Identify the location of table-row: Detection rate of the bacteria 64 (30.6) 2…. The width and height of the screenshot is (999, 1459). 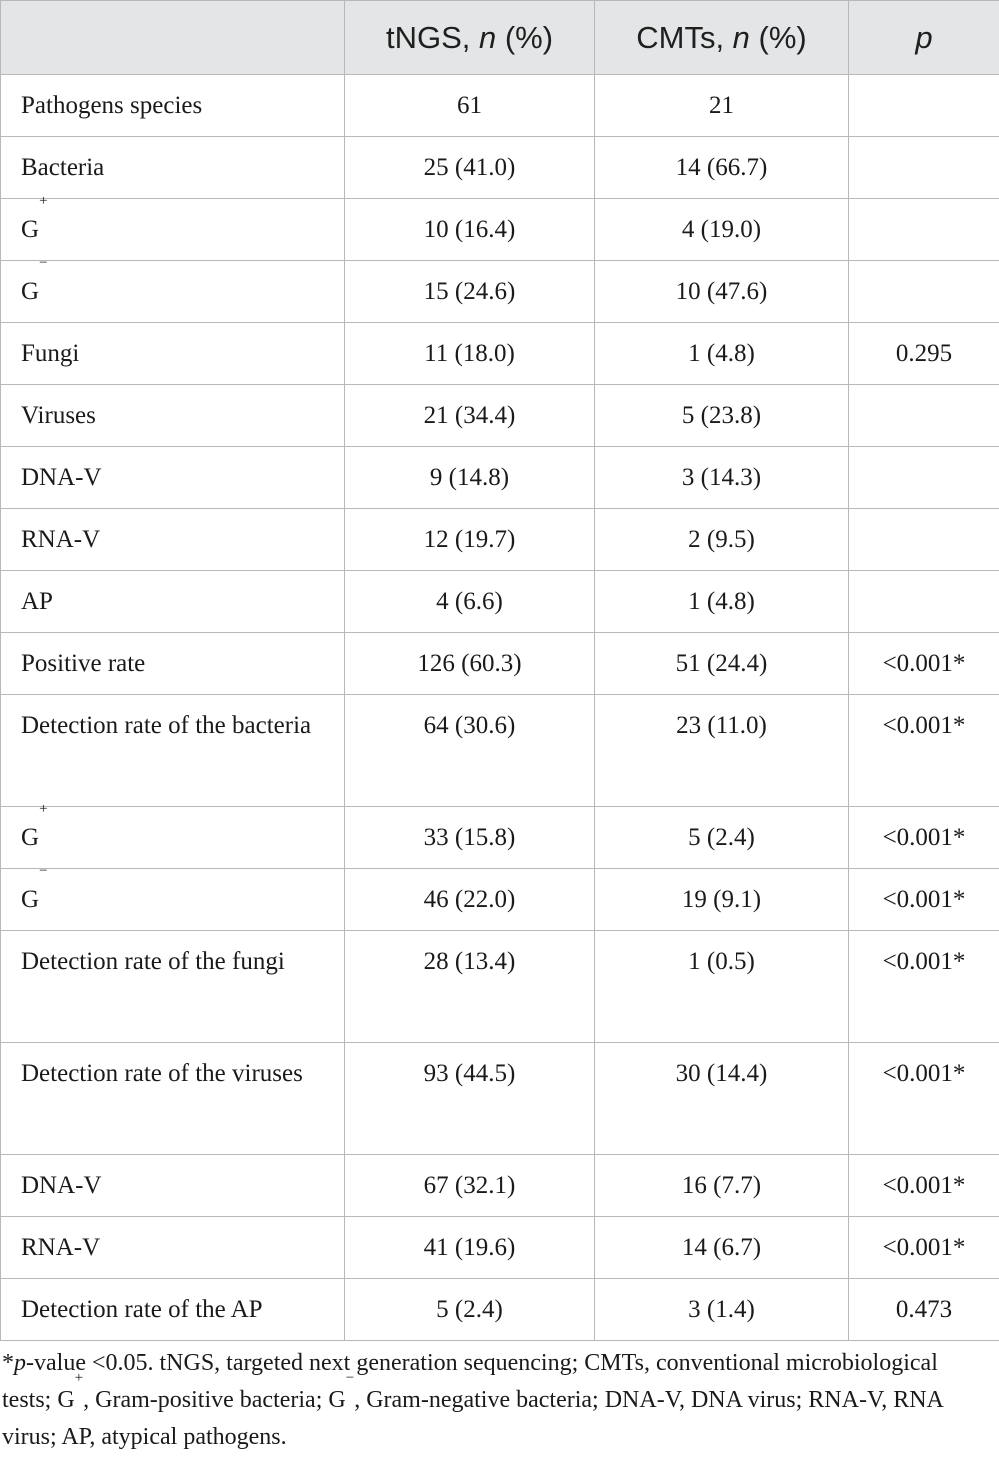
(499, 750).